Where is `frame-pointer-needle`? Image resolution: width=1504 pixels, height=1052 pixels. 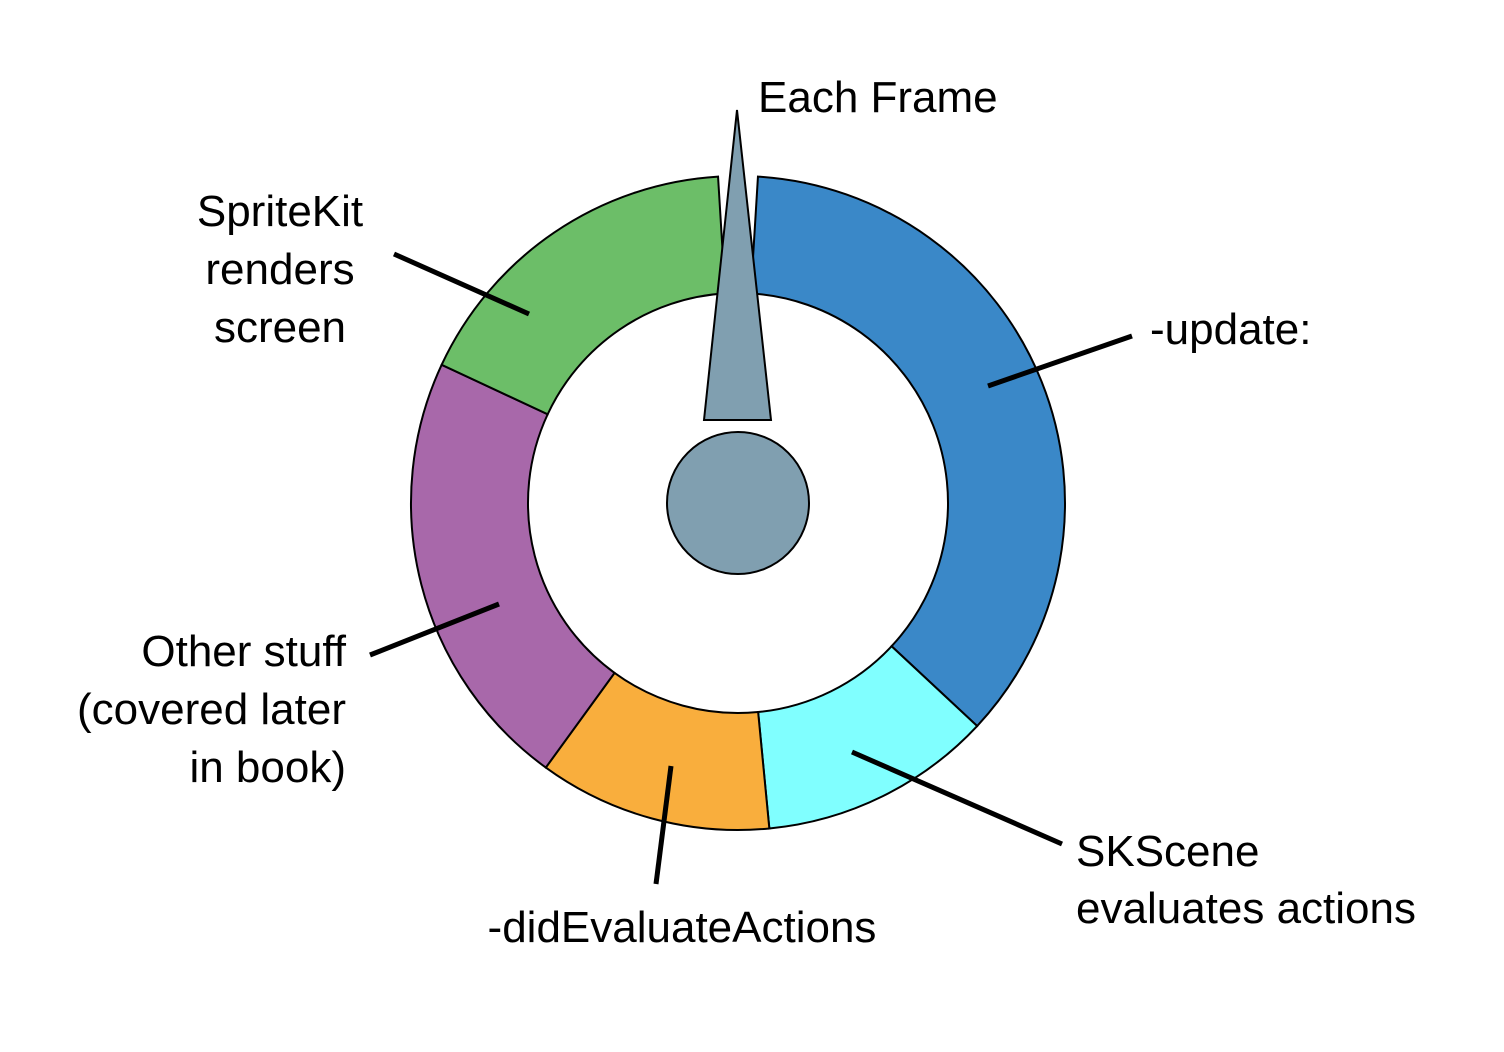 frame-pointer-needle is located at coordinates (737, 265).